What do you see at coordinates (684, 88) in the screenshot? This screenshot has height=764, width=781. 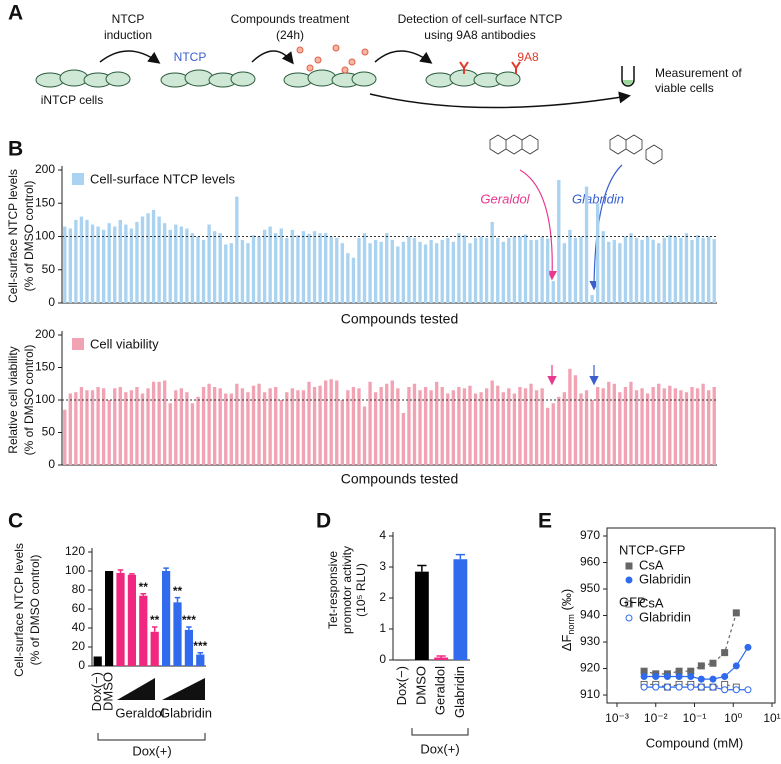 I see `viability-text: viable cells` at bounding box center [684, 88].